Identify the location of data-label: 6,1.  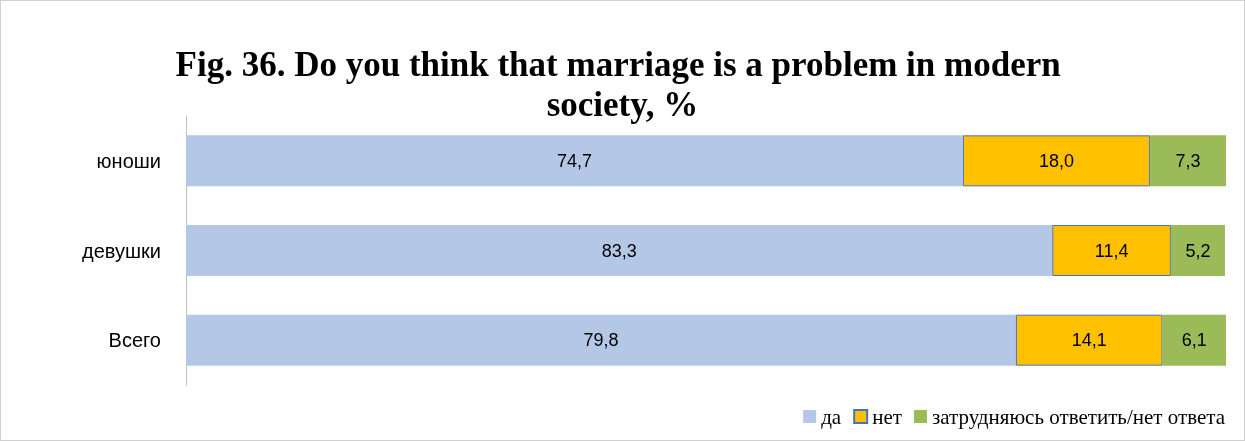
(1194, 340).